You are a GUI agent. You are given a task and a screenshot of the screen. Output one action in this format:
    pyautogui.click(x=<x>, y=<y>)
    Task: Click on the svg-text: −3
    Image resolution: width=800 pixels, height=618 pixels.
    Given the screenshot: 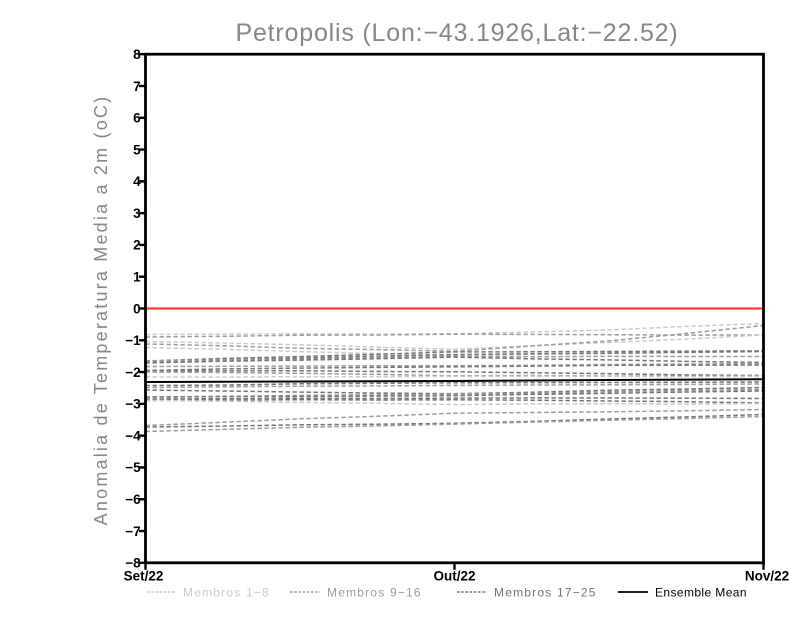 What is the action you would take?
    pyautogui.click(x=133, y=404)
    